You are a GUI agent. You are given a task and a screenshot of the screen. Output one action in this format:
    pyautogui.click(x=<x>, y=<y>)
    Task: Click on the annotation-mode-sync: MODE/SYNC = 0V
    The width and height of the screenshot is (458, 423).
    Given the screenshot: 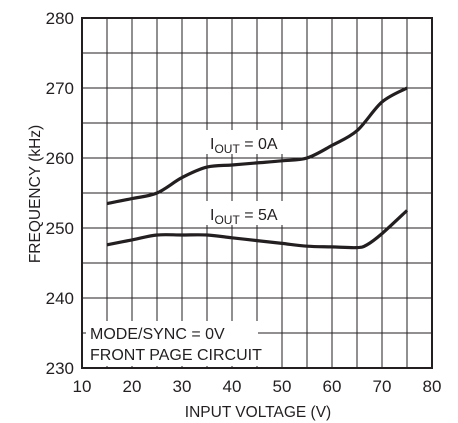 What is the action you would take?
    pyautogui.click(x=157, y=334)
    